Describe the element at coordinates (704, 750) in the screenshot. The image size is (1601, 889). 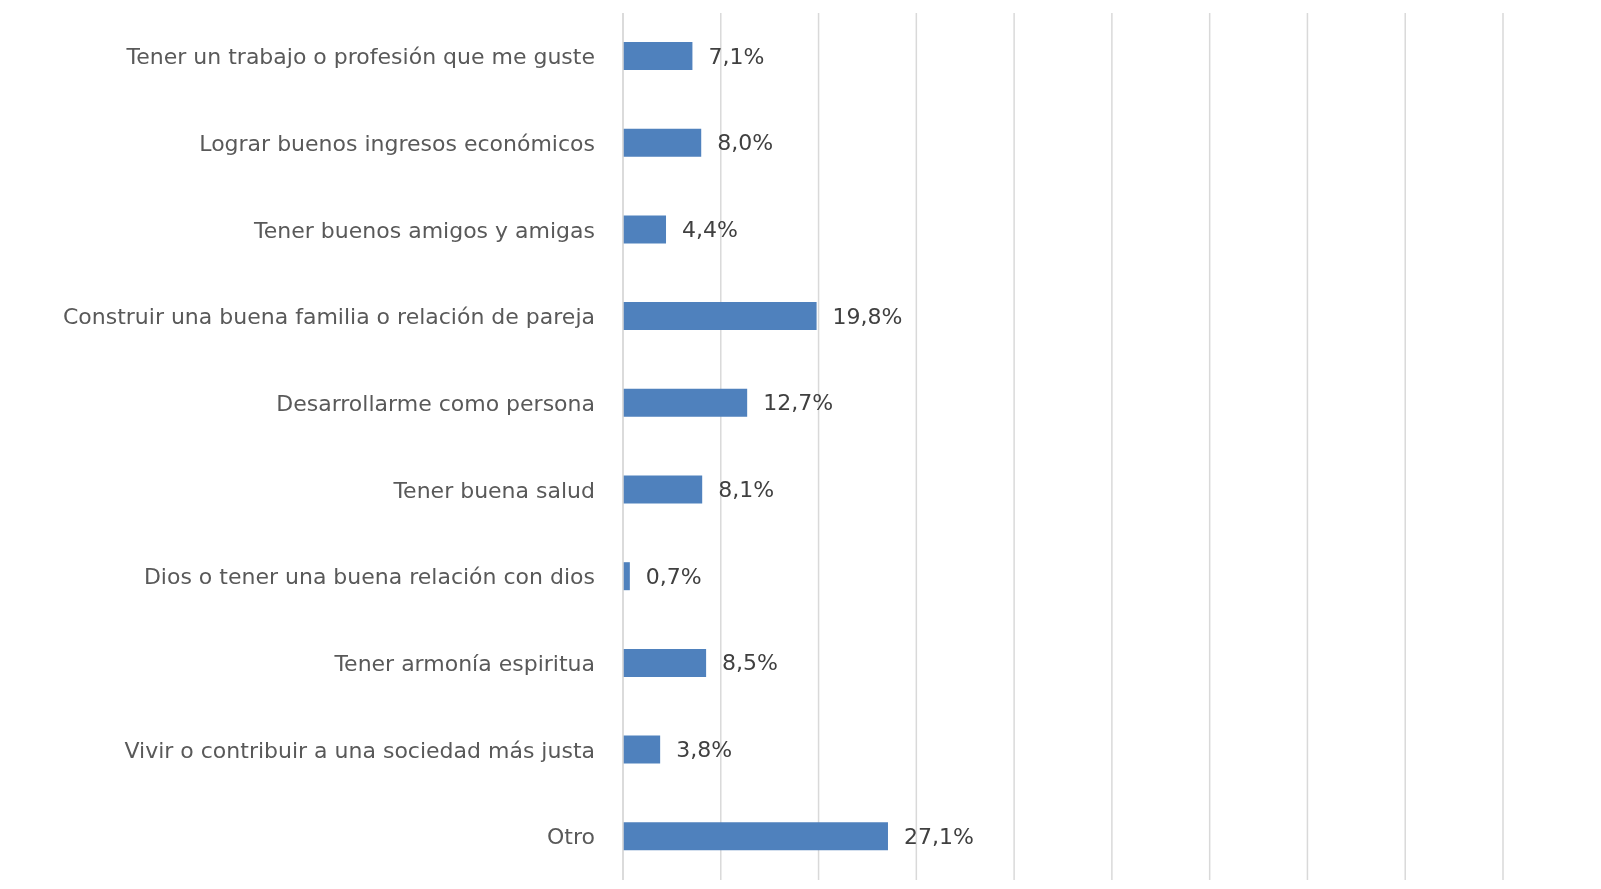
I see `data-label: 3,8%` at that location.